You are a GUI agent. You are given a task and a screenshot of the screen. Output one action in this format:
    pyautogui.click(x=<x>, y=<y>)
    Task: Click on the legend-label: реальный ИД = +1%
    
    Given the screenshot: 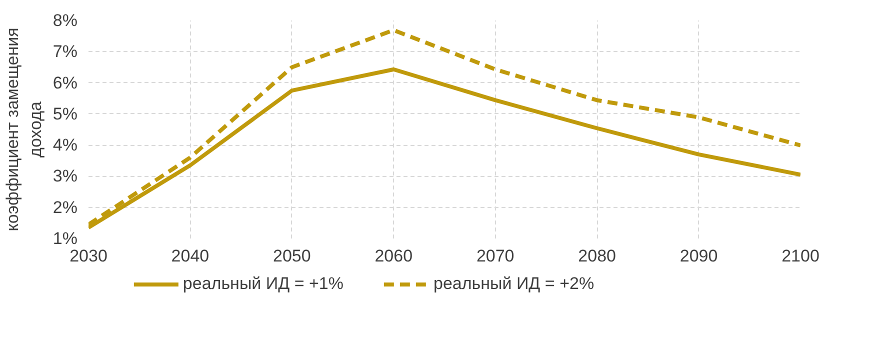 What is the action you would take?
    pyautogui.click(x=263, y=284)
    